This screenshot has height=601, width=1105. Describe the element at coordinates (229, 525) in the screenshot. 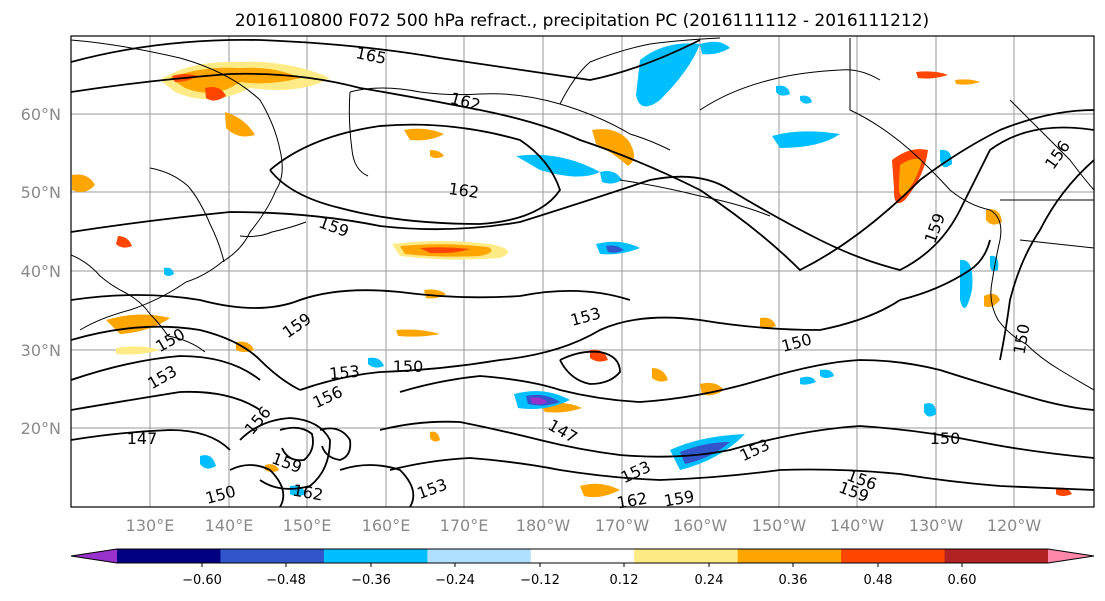

I see `lon-label: 140°E` at that location.